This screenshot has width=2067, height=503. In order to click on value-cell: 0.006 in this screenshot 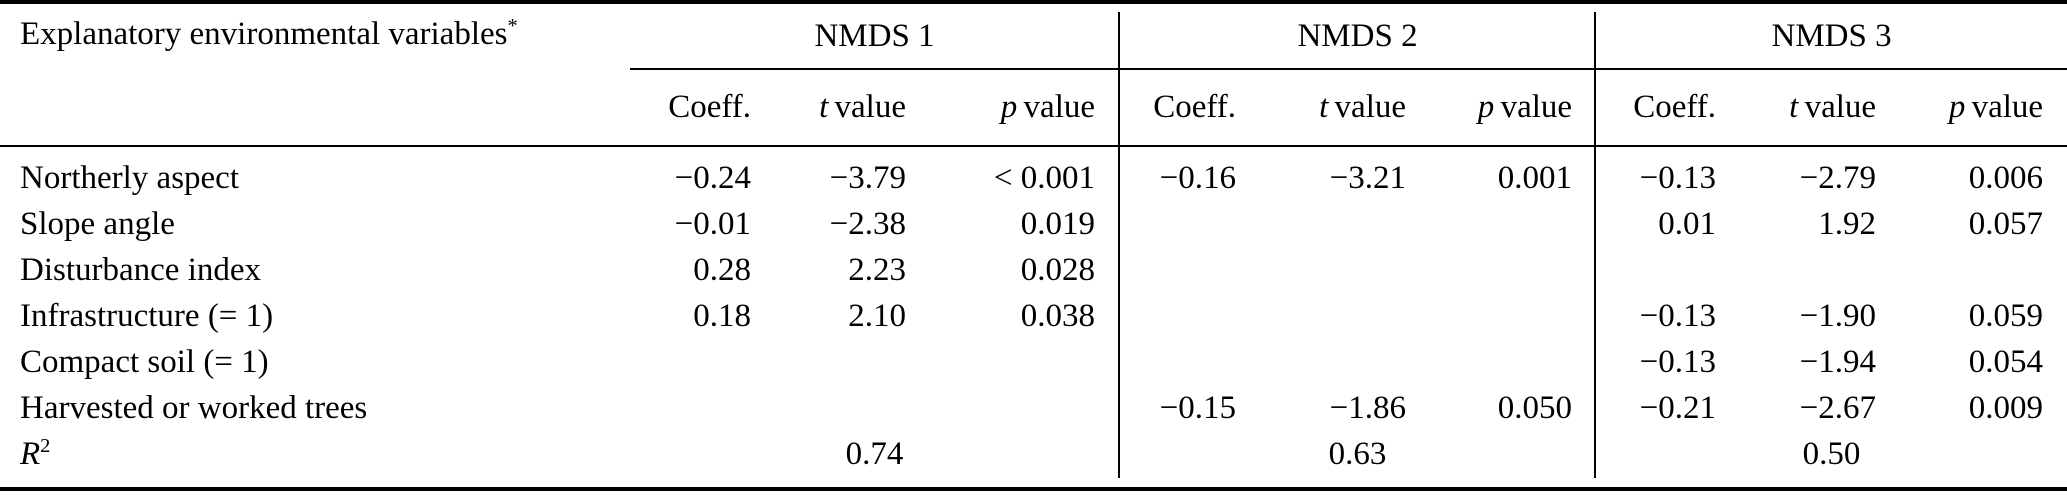, I will do `click(2006, 177)`.